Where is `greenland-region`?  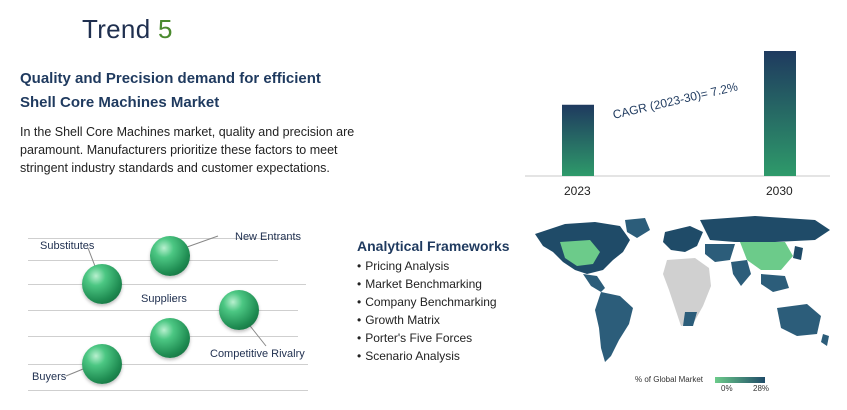 greenland-region is located at coordinates (637, 228).